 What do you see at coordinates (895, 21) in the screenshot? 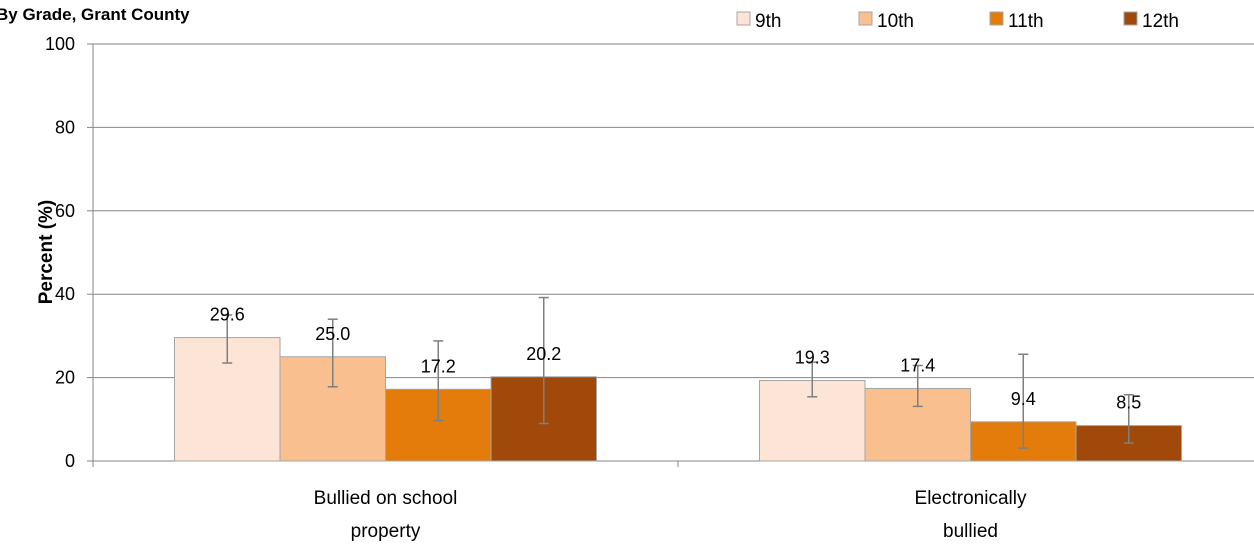
I see `legend-label: 10th` at bounding box center [895, 21].